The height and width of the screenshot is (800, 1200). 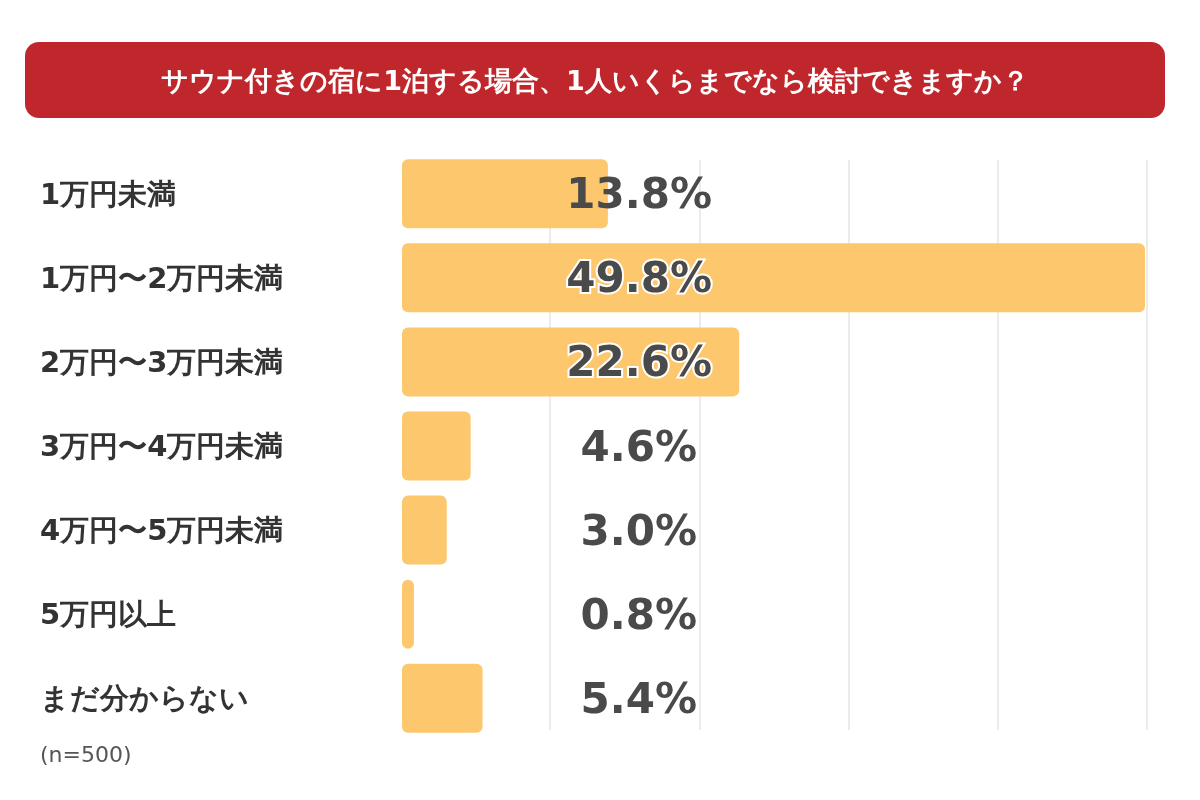 I want to click on y-tick-label: 1万円〜2万円未満, so click(x=162, y=277).